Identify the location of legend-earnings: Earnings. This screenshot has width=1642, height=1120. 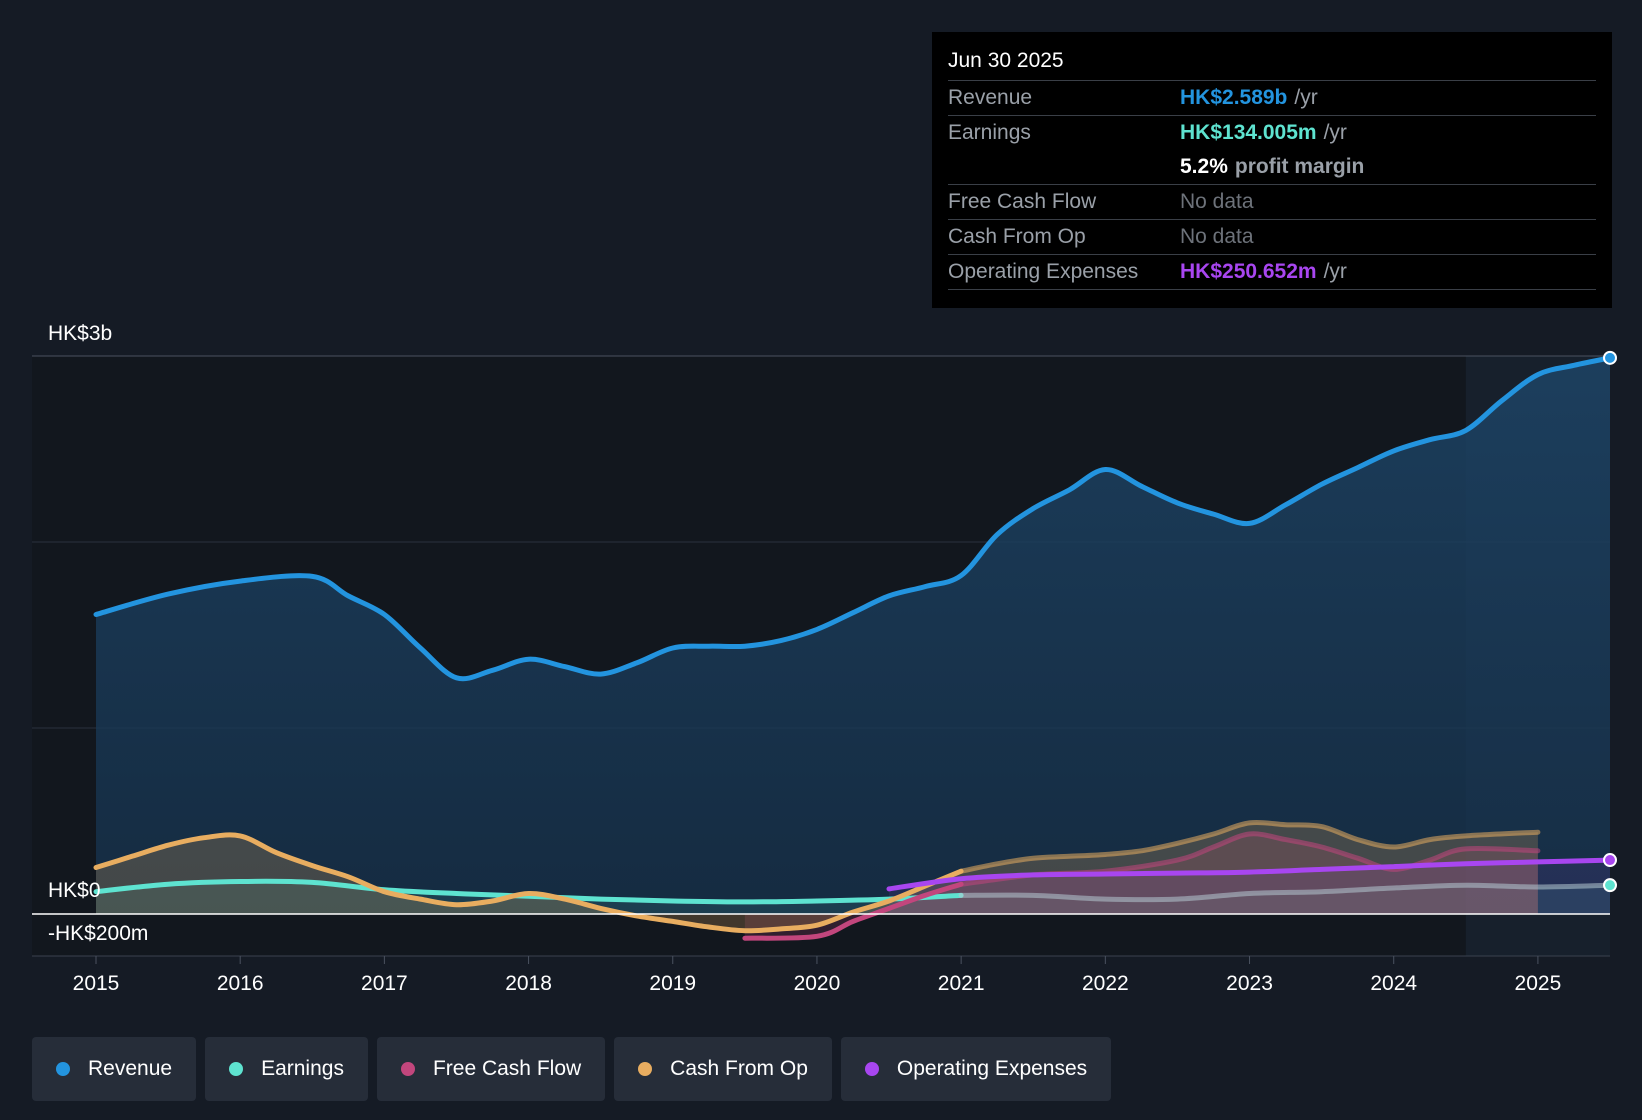
(286, 1069).